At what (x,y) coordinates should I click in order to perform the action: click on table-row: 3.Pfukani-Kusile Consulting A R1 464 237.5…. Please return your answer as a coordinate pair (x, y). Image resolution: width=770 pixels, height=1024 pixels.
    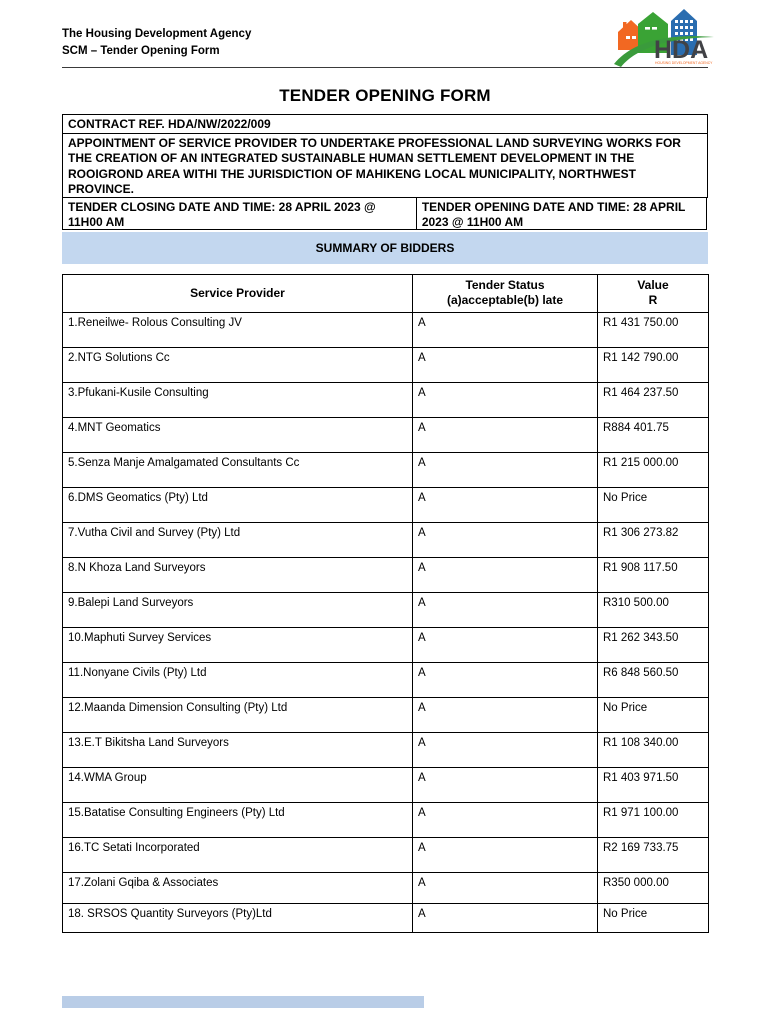
    Looking at the image, I should click on (385, 399).